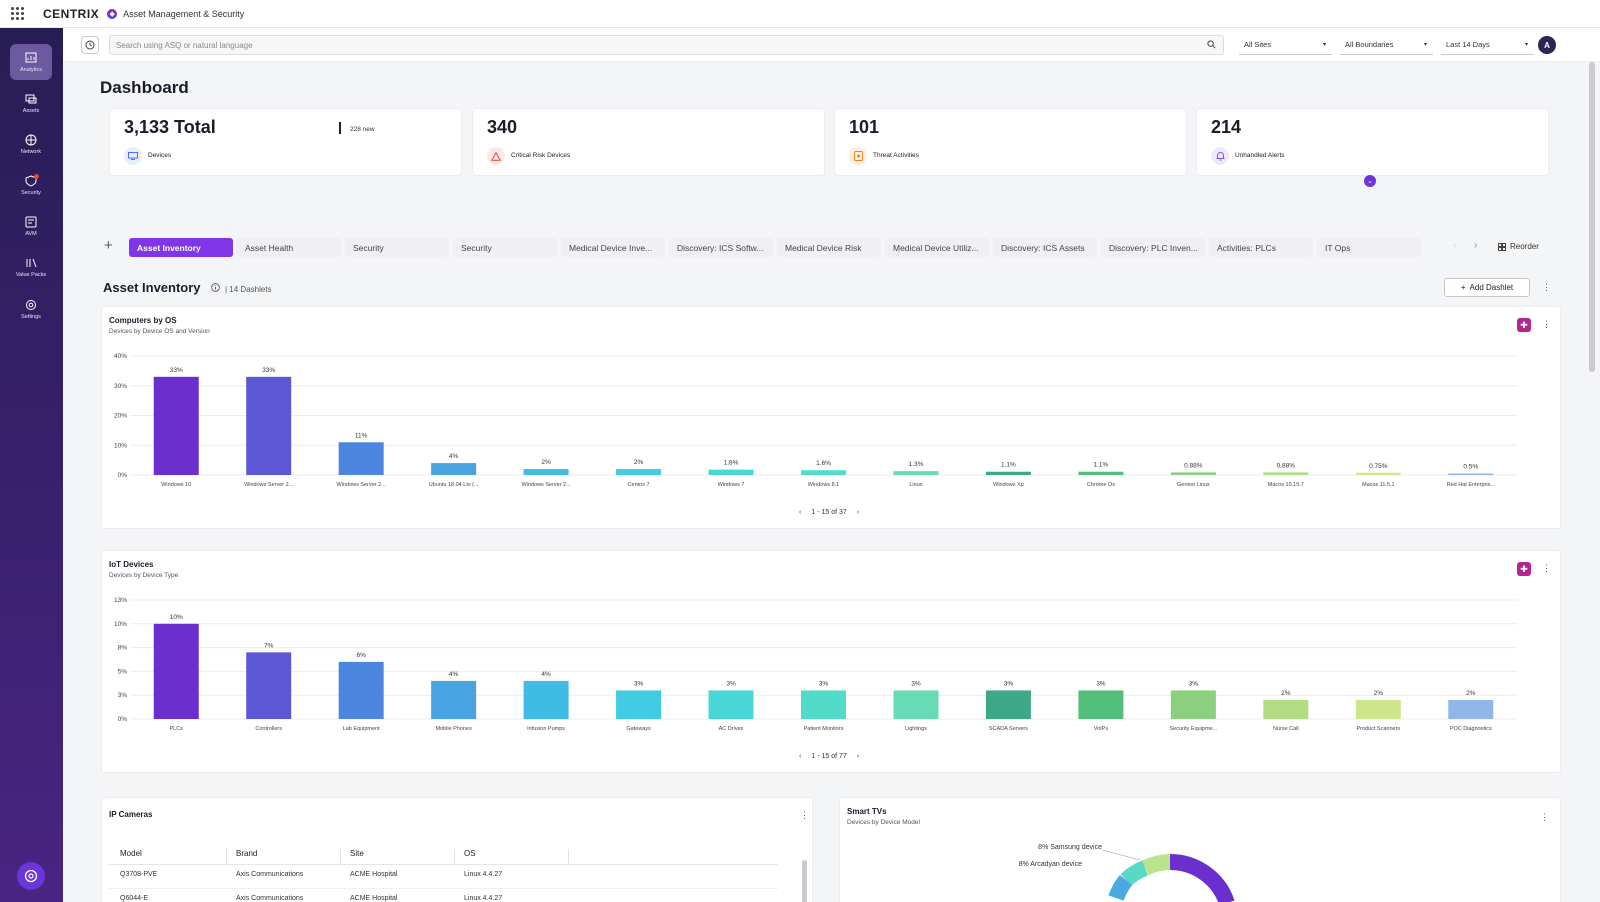 Image resolution: width=1600 pixels, height=902 pixels. I want to click on card-title: Smart TVs, so click(867, 811).